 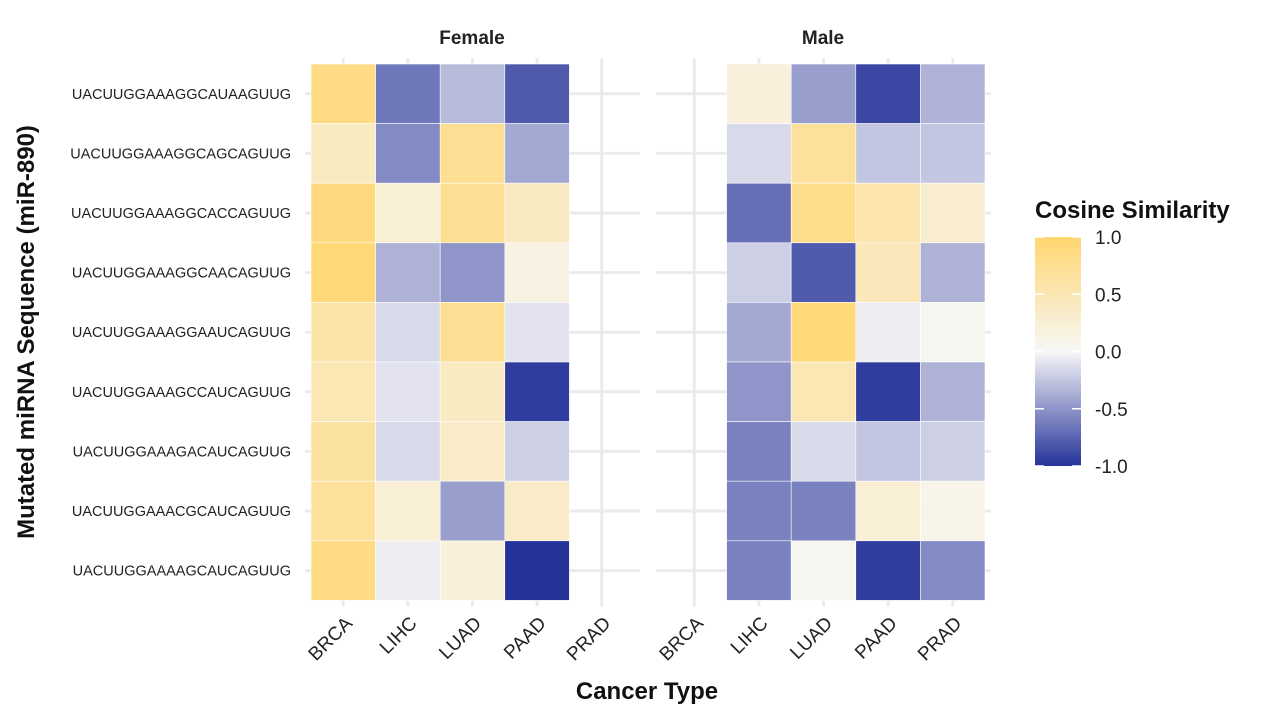 I want to click on legend-tick-label: -1.0, so click(x=1111, y=467).